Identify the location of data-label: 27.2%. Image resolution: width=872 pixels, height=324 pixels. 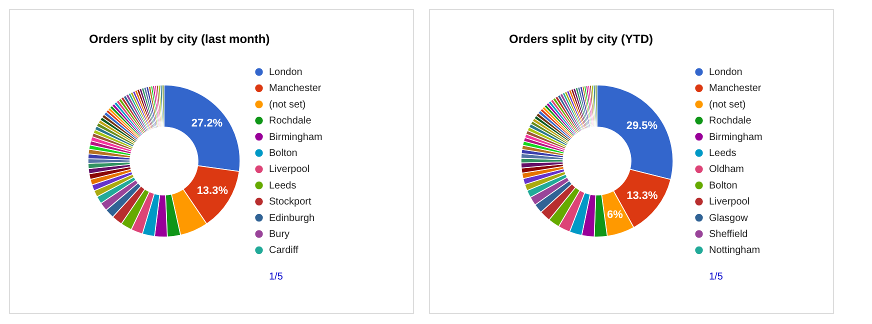
(207, 124).